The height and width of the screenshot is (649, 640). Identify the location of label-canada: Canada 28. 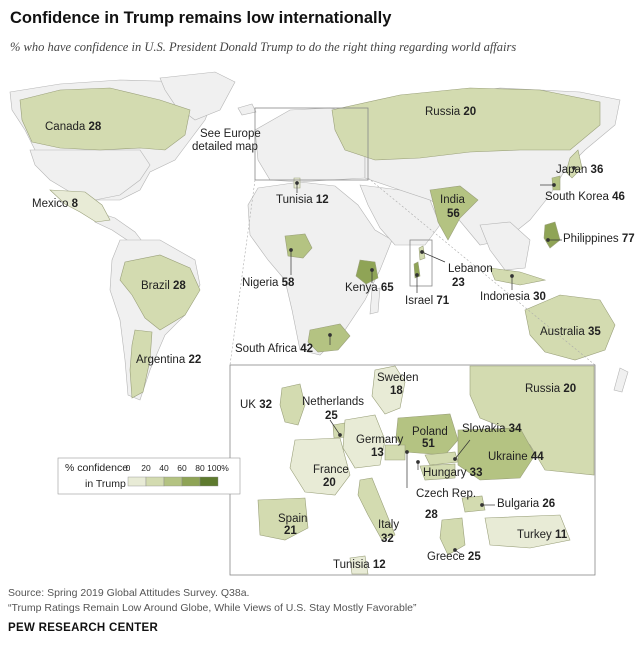
(73, 127).